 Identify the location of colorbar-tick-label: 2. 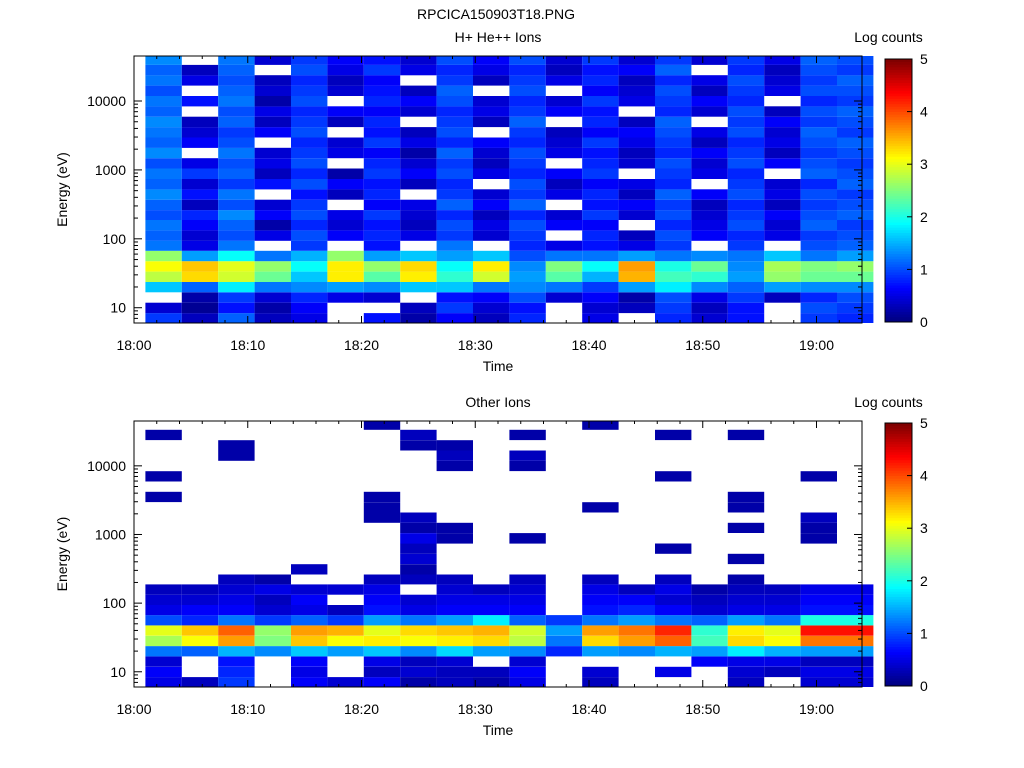
(924, 581).